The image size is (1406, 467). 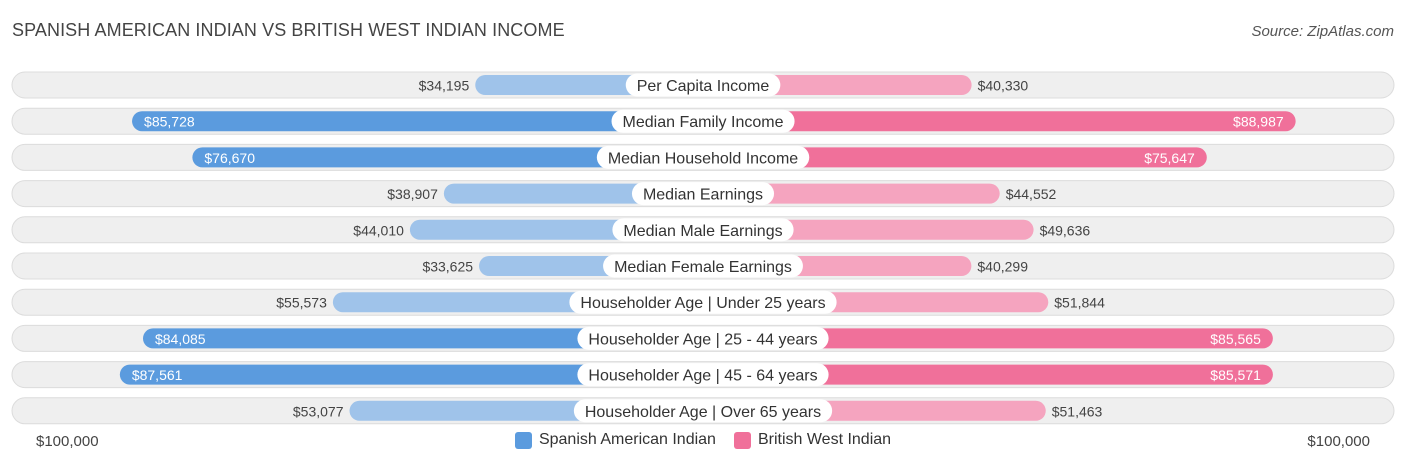 What do you see at coordinates (1169, 158) in the screenshot?
I see `value-label-right: $75,647` at bounding box center [1169, 158].